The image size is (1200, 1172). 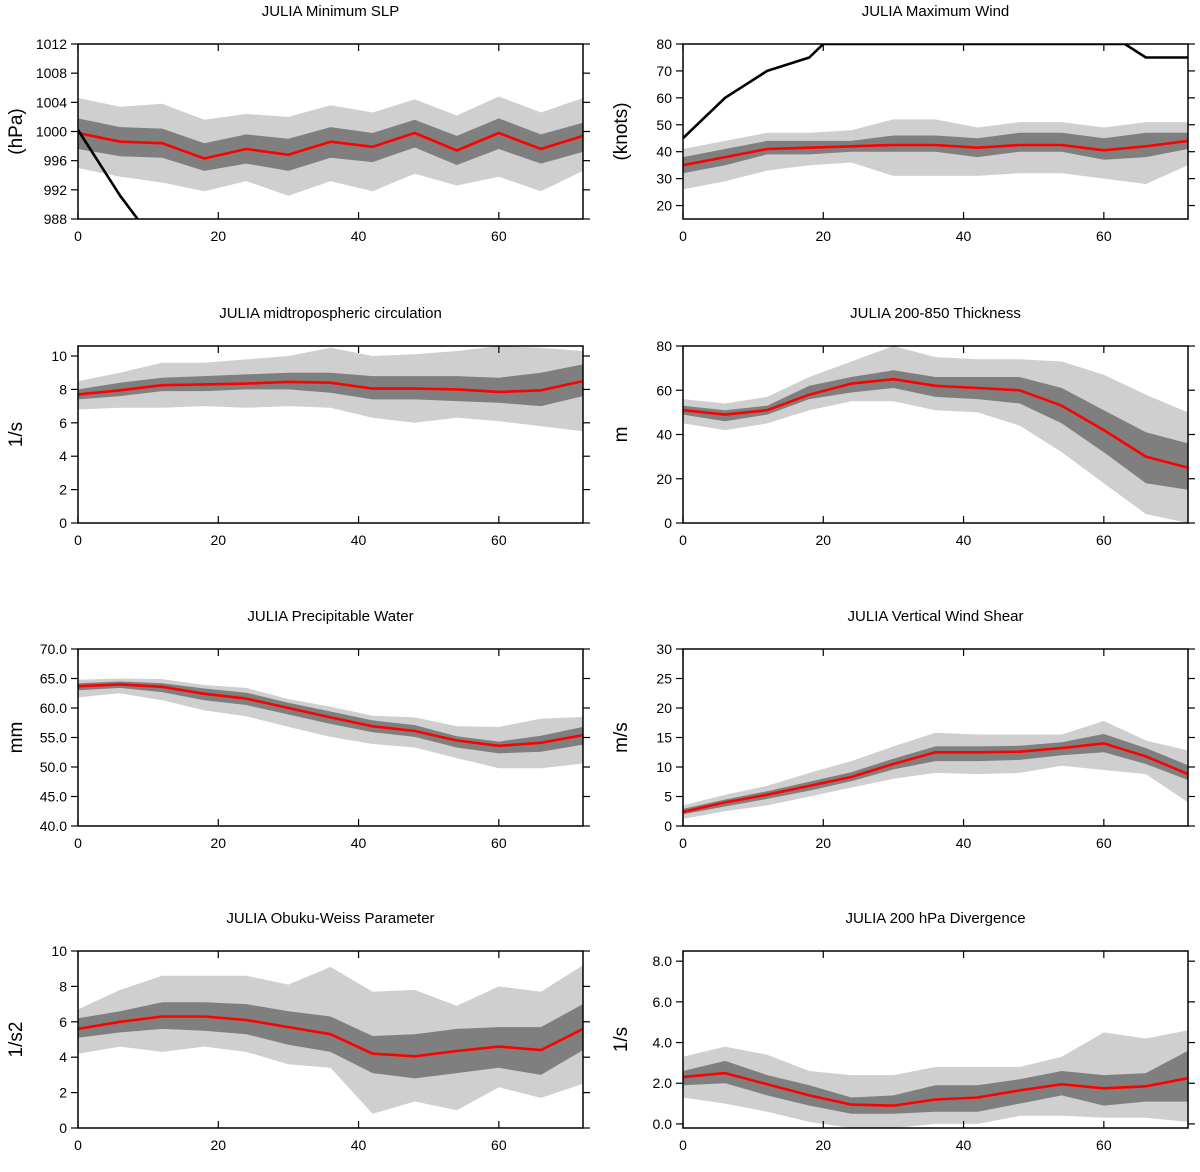 I want to click on chart-title: JULIA Minimum SLP, so click(x=331, y=11).